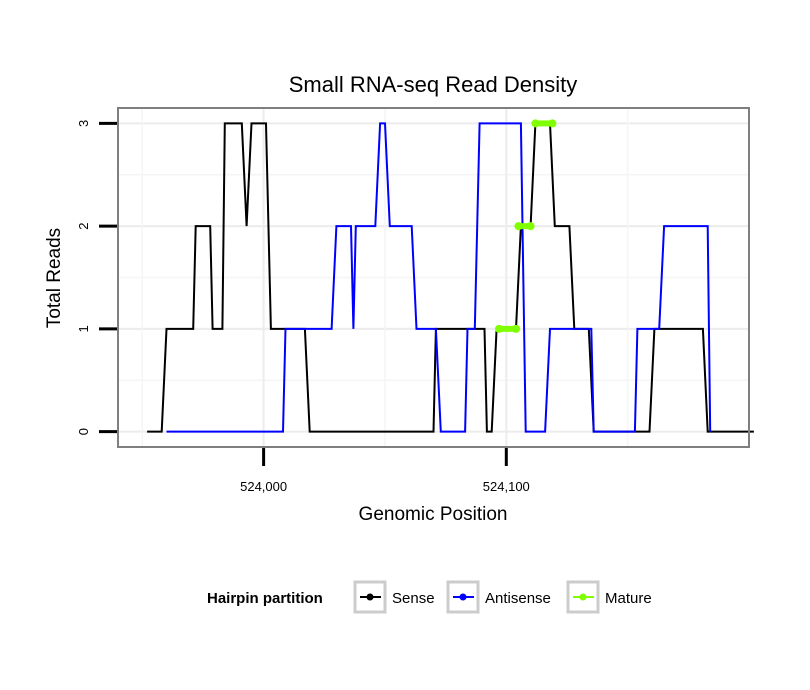  Describe the element at coordinates (506, 486) in the screenshot. I see `x-tick-label: 524,100` at that location.